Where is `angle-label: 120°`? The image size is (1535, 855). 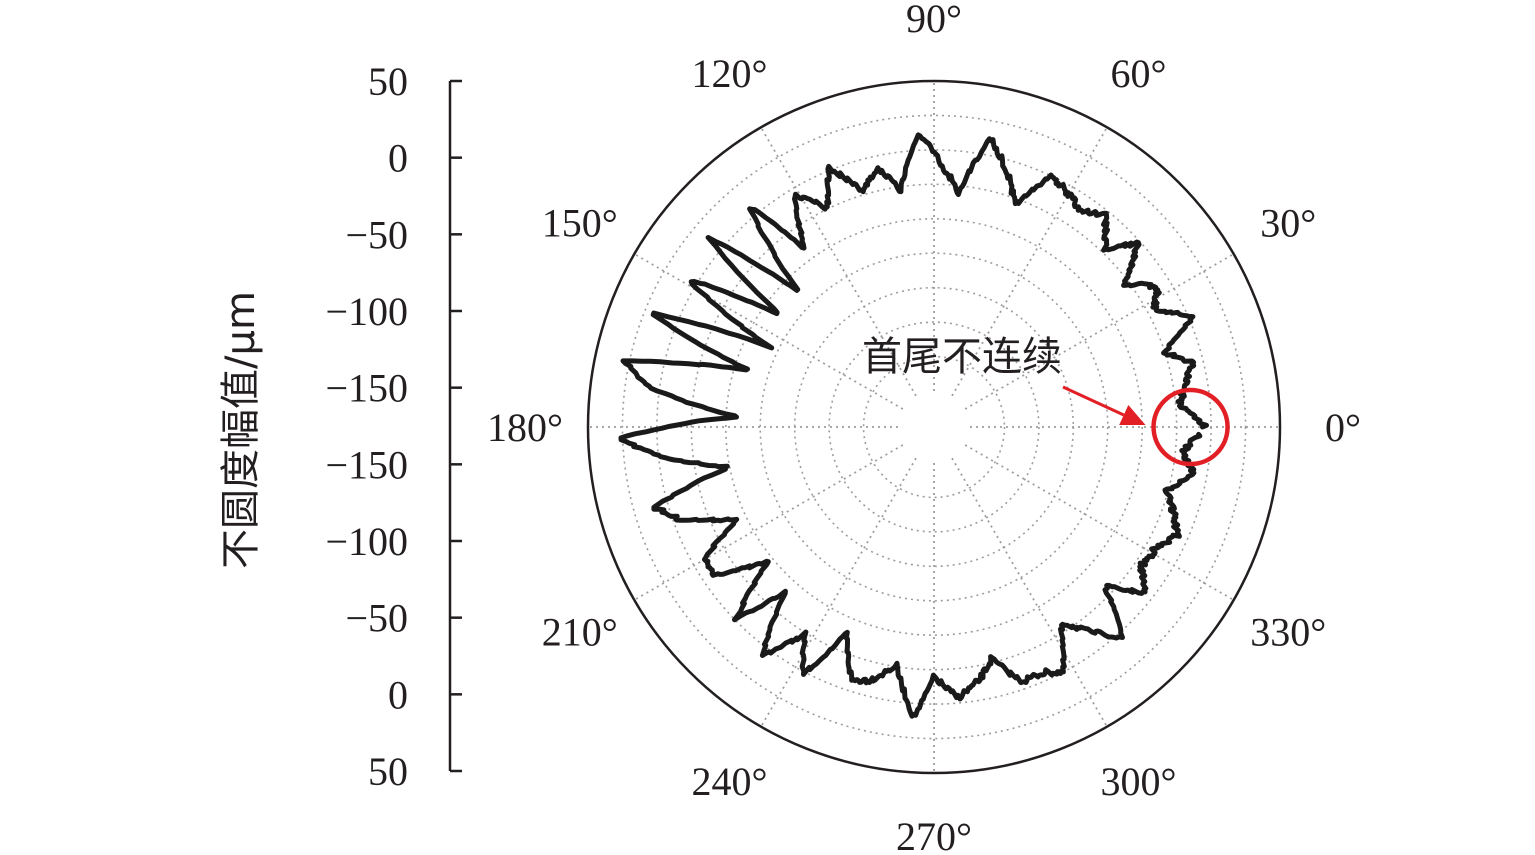 angle-label: 120° is located at coordinates (730, 73).